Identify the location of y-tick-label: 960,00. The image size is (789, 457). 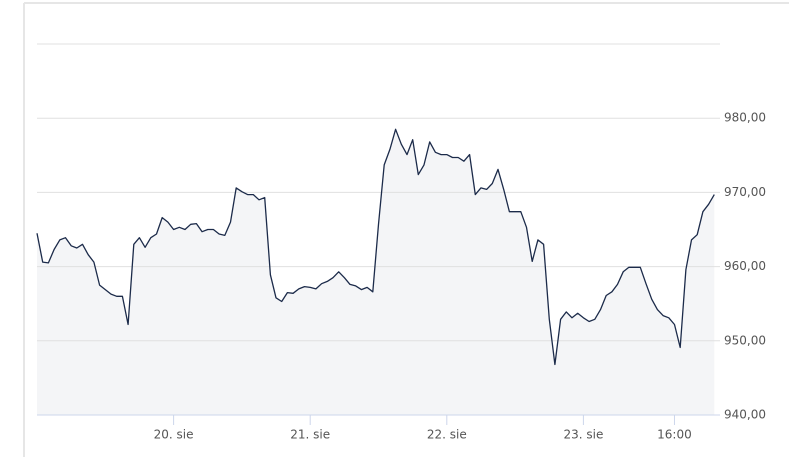
(745, 266).